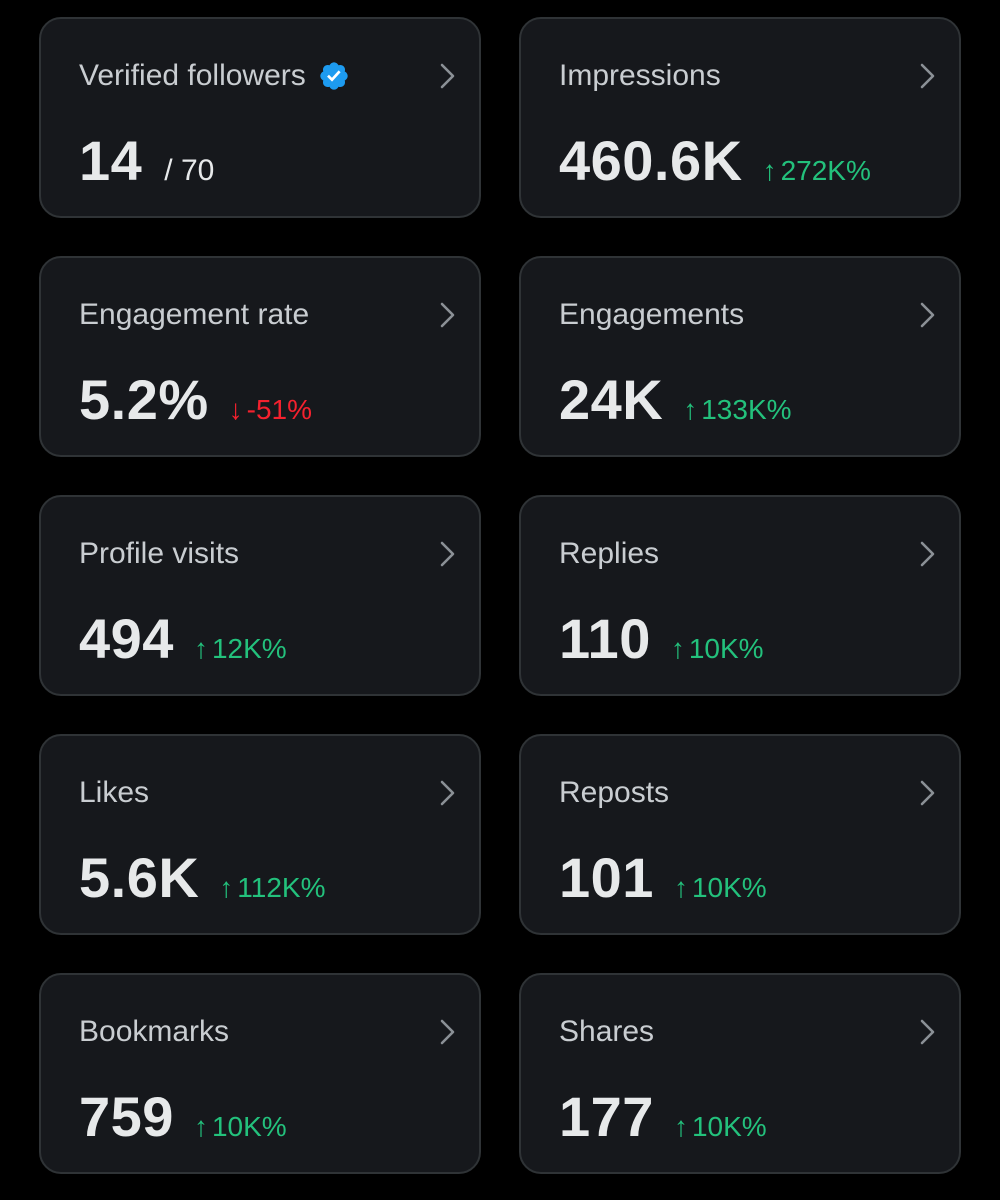  I want to click on metric-change: ↑ 272K%, so click(817, 171).